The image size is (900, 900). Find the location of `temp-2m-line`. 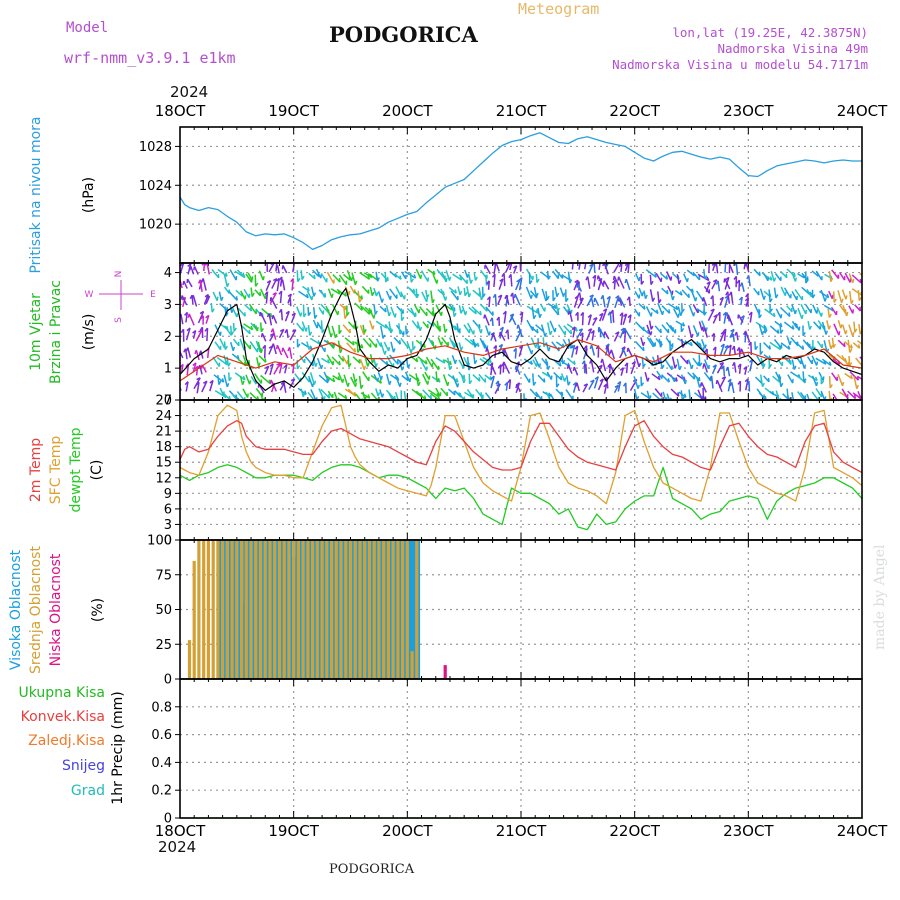

temp-2m-line is located at coordinates (521, 447).